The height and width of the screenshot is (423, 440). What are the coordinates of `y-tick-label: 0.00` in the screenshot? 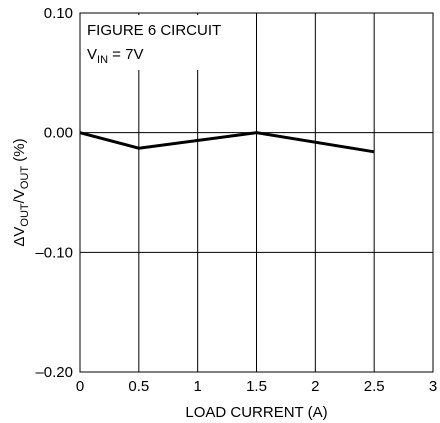 It's located at (58, 133).